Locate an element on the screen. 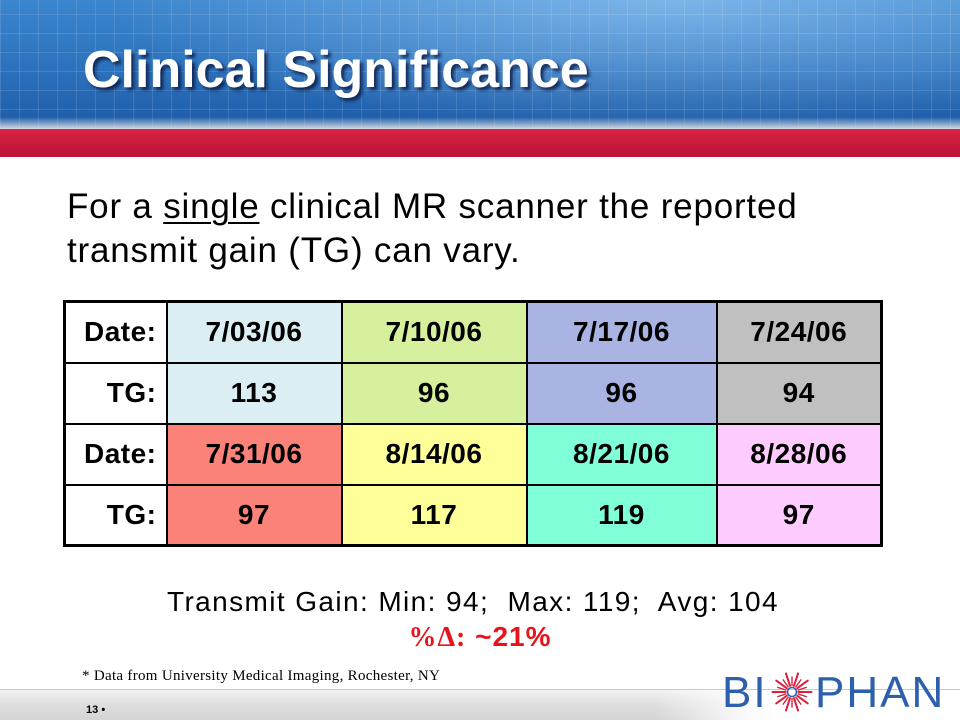 This screenshot has width=960, height=720. table-row: TG: 113 96 96 94 is located at coordinates (473, 393).